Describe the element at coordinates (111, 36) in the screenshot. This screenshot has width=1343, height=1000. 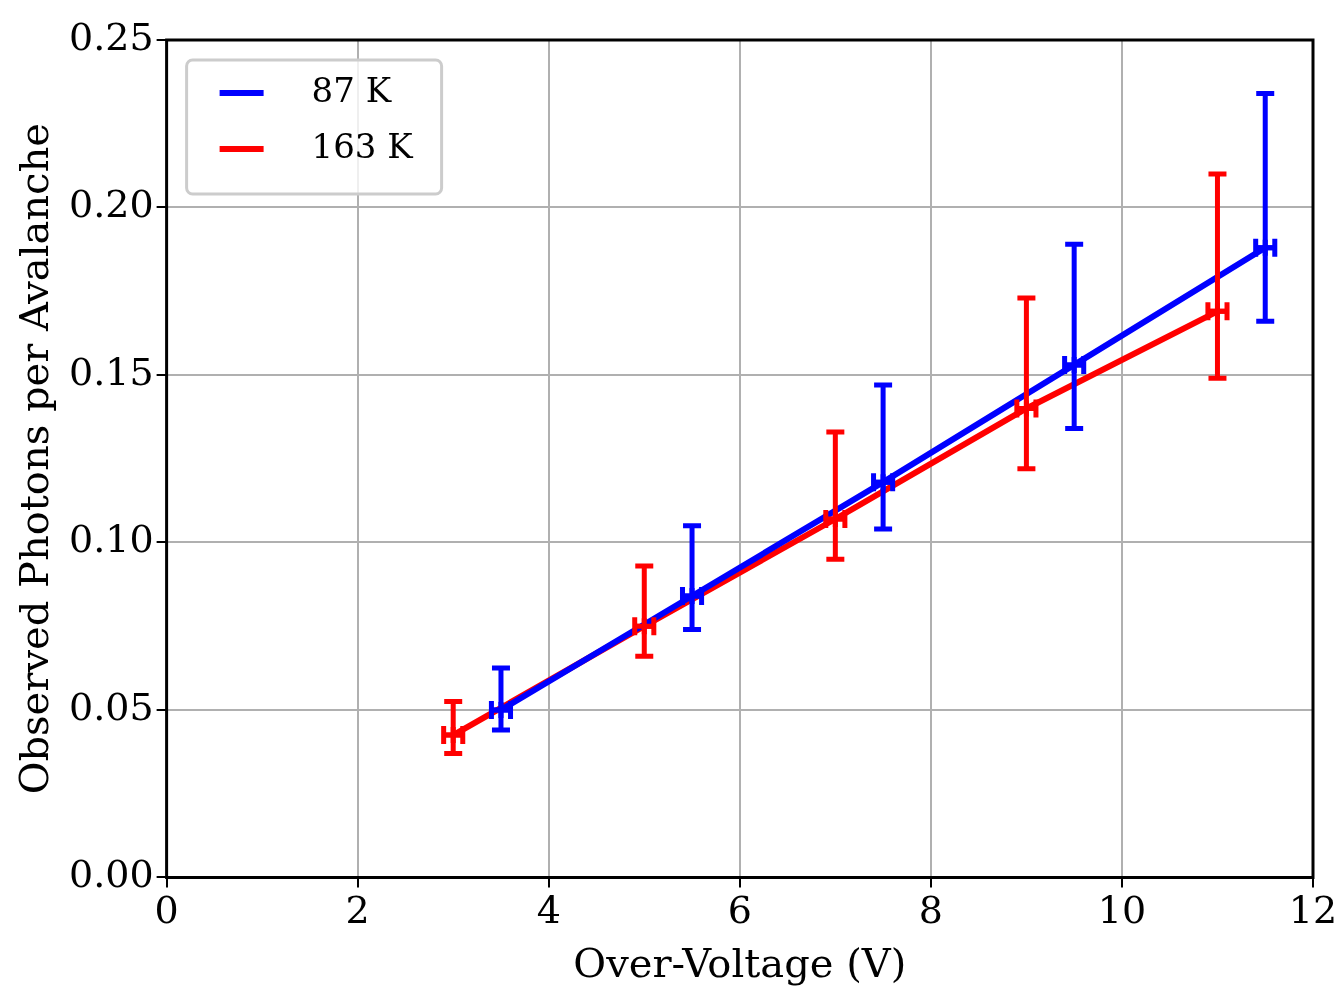
I see `y-tick-label: 0.25` at that location.